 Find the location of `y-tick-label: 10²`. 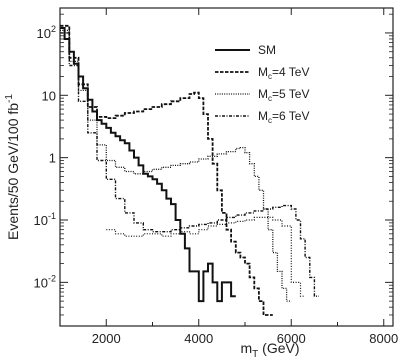

y-tick-label: 10² is located at coordinates (46, 32).